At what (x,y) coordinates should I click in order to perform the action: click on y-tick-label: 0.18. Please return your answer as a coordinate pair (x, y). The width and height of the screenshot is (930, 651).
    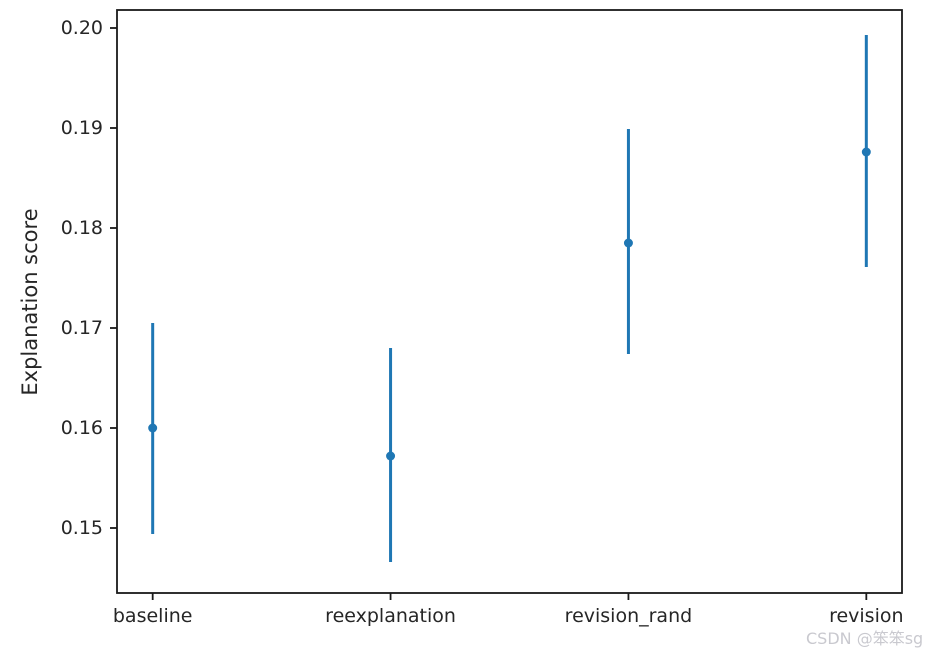
    Looking at the image, I should click on (82, 228).